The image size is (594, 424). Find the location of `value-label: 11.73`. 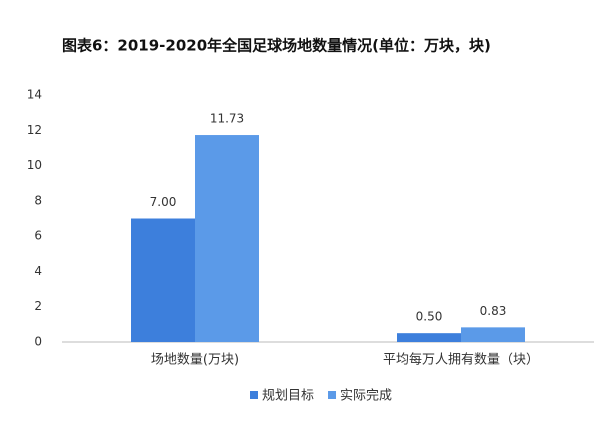

value-label: 11.73 is located at coordinates (227, 119).